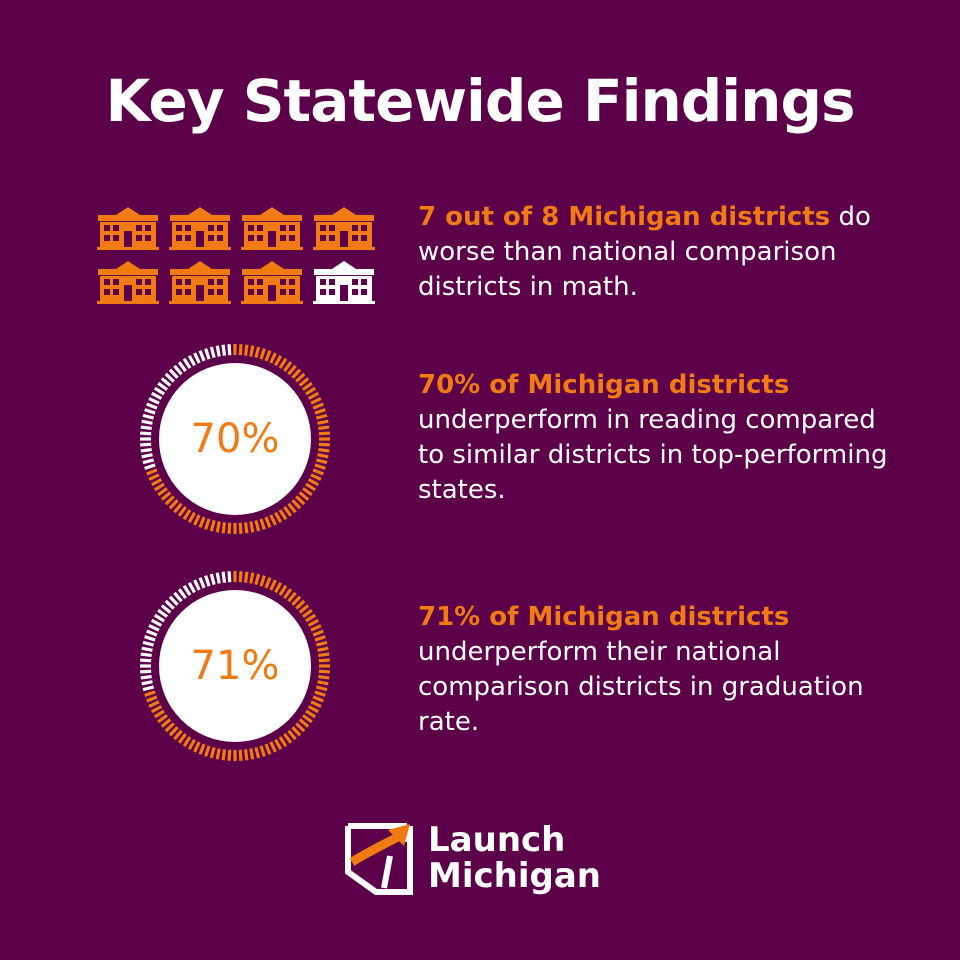  What do you see at coordinates (624, 217) in the screenshot?
I see `finding-highlight: 7 out of 8 Michigan districts` at bounding box center [624, 217].